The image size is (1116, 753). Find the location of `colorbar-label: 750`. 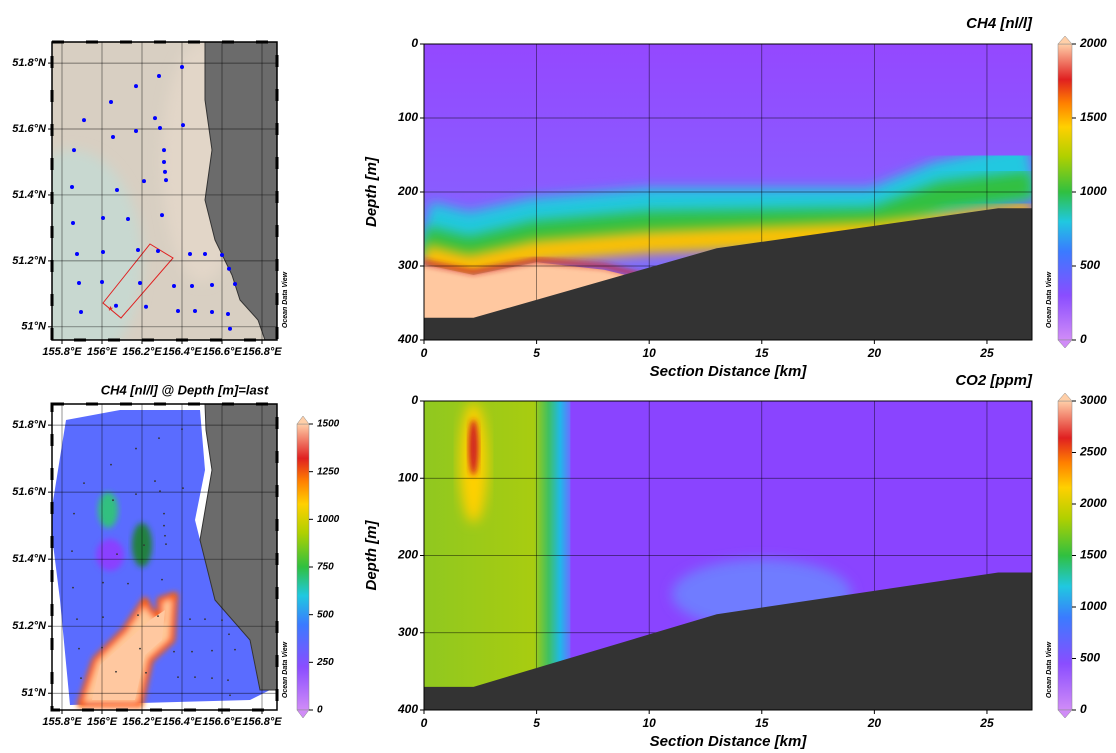

colorbar-label: 750 is located at coordinates (325, 567).